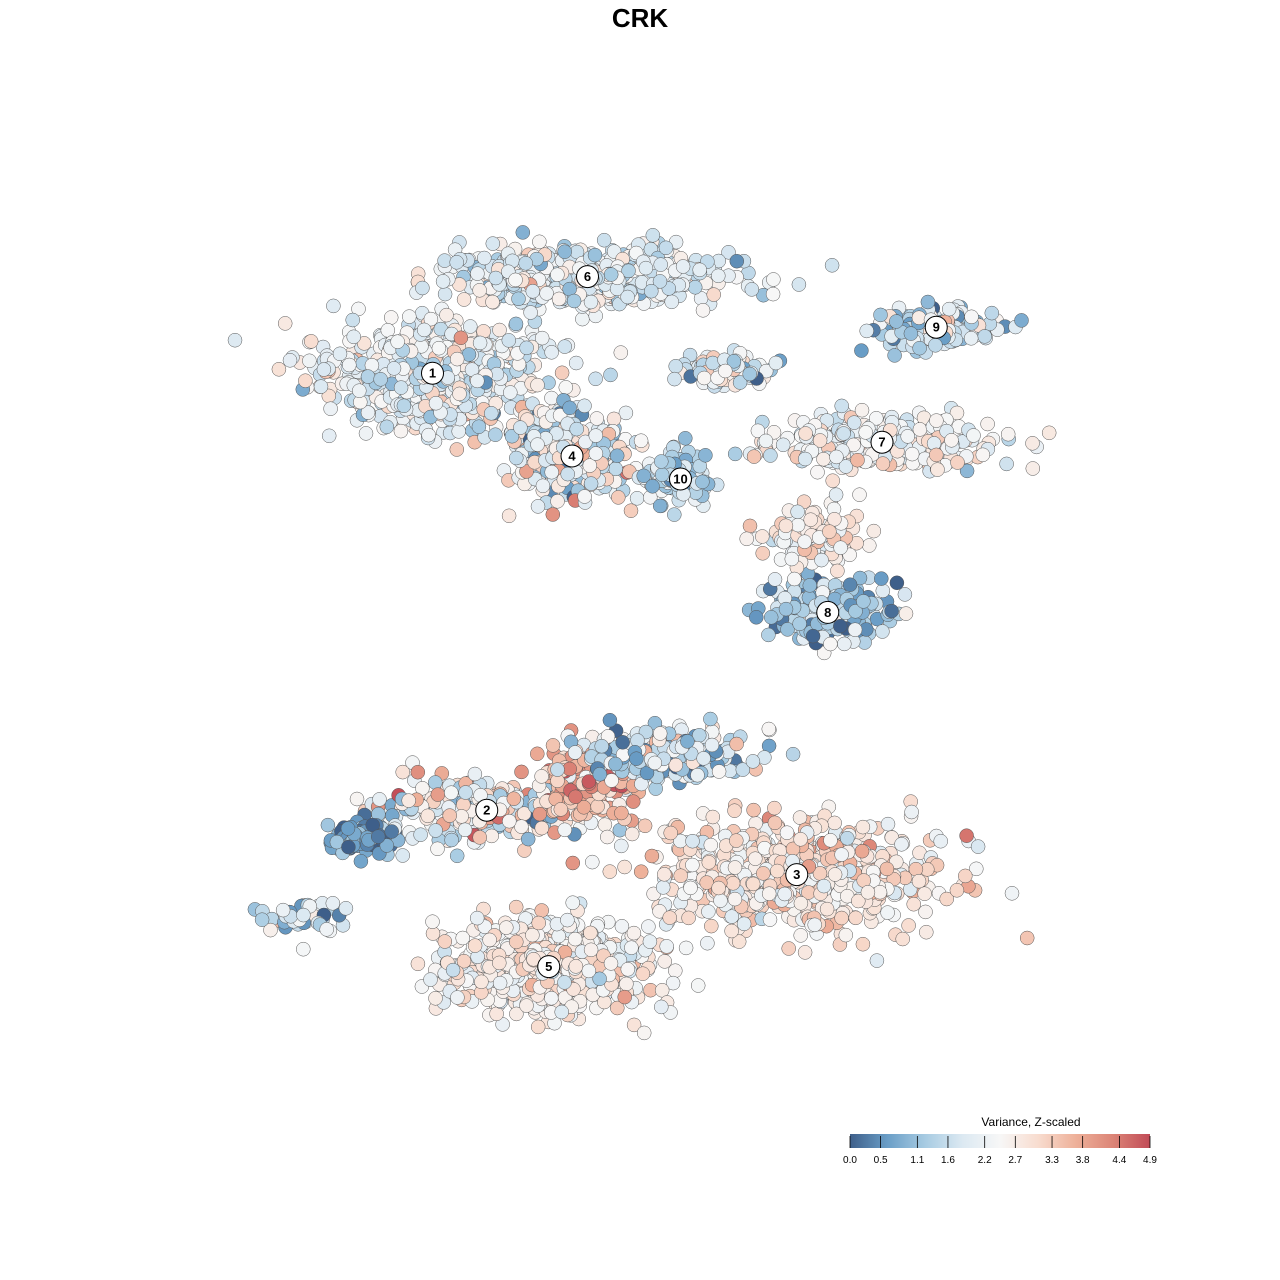  What do you see at coordinates (1052, 1160) in the screenshot?
I see `legend-tick-label: 3.3` at bounding box center [1052, 1160].